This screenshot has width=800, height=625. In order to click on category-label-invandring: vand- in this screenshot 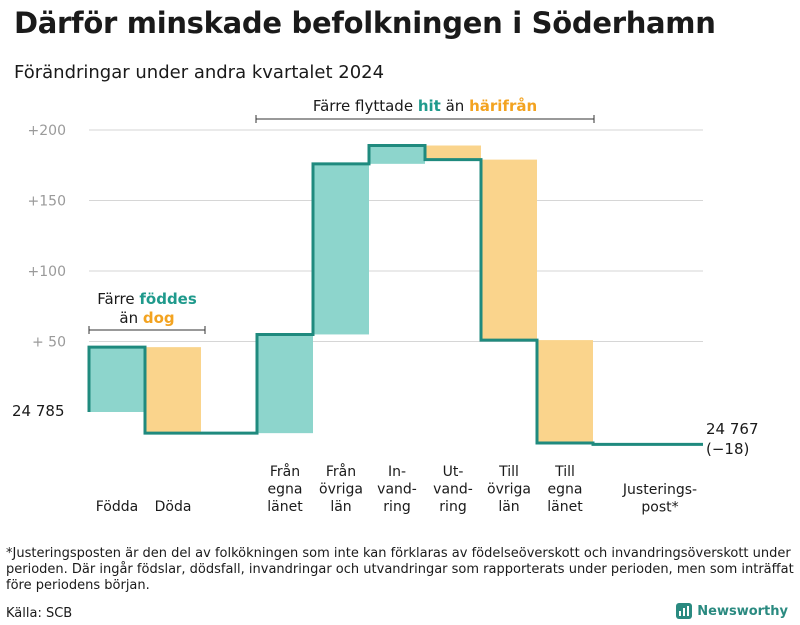, I will do `click(397, 490)`.